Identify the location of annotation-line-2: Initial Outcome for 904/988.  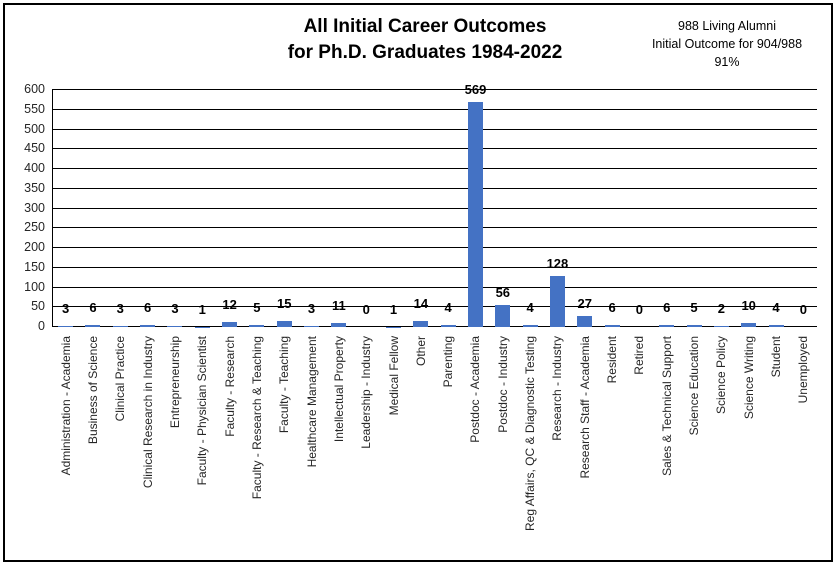
(727, 44).